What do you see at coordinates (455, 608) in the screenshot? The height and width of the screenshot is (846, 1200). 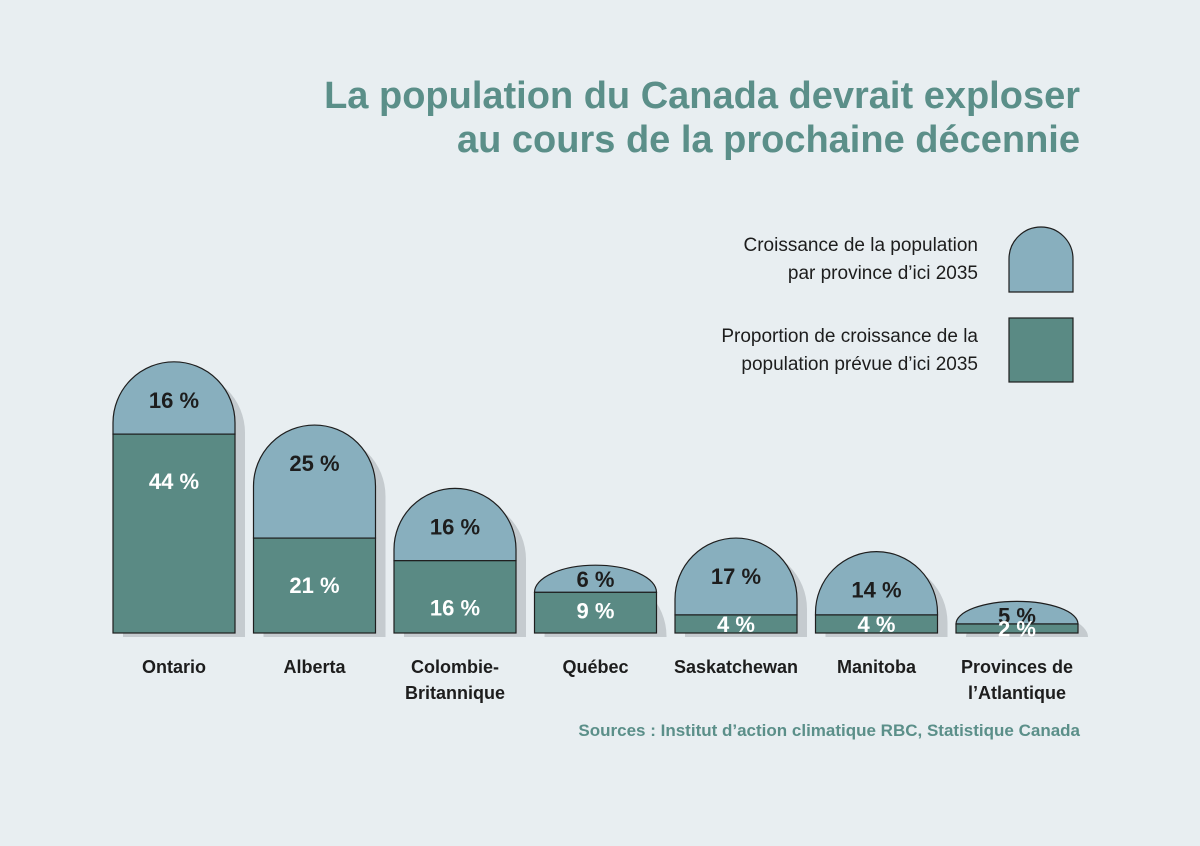 I see `bar-share-label: 16 %` at bounding box center [455, 608].